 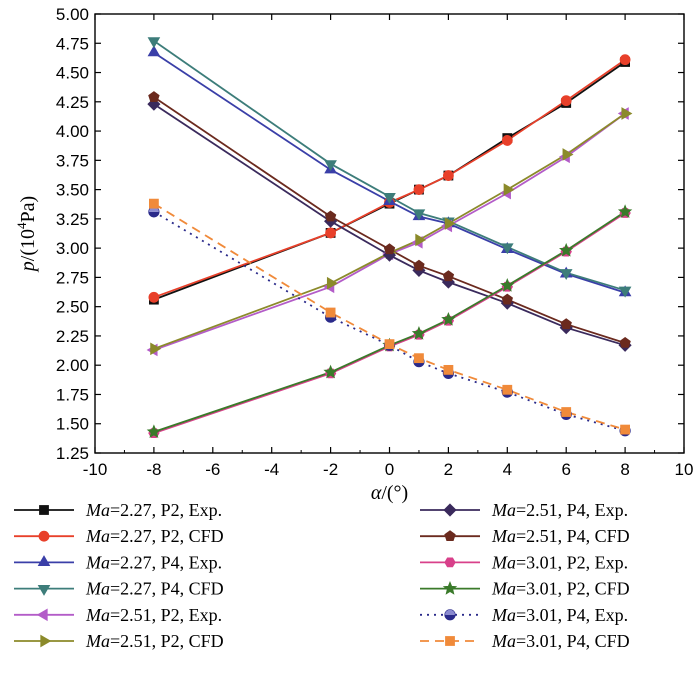 What do you see at coordinates (389, 469) in the screenshot?
I see `x-tick-label: 0` at bounding box center [389, 469].